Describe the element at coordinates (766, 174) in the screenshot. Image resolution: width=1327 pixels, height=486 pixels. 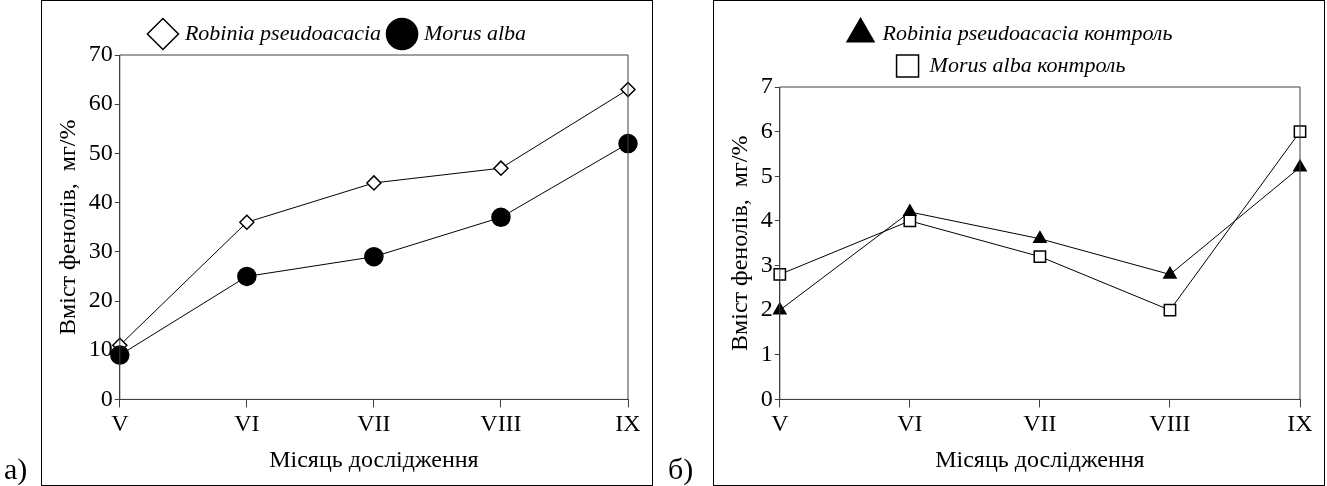
I see `y-tick-label: 5` at that location.